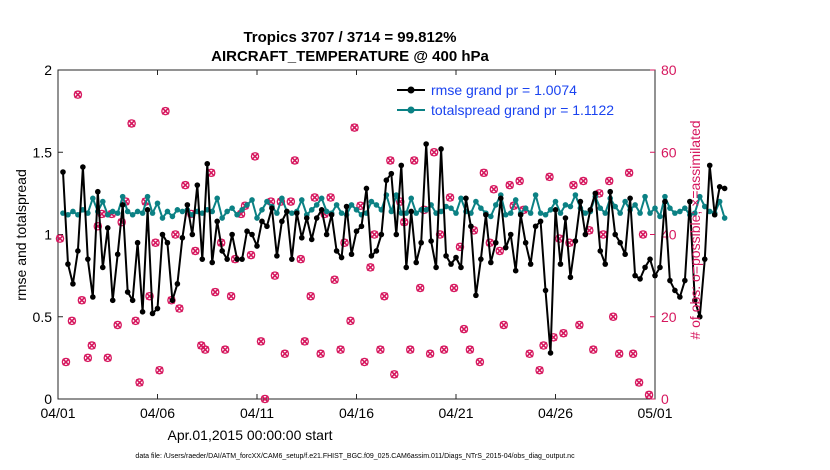 The height and width of the screenshot is (470, 830). Describe the element at coordinates (411, 90) in the screenshot. I see `legend-rmse-marker` at that location.